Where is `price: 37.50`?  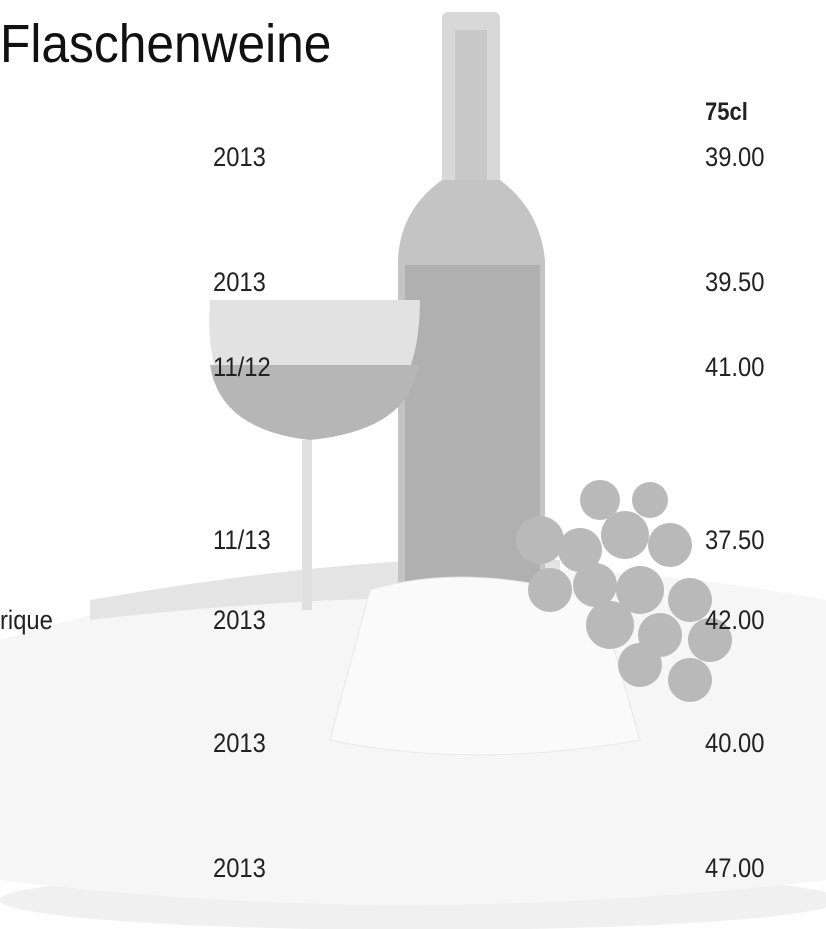 price: 37.50 is located at coordinates (735, 540).